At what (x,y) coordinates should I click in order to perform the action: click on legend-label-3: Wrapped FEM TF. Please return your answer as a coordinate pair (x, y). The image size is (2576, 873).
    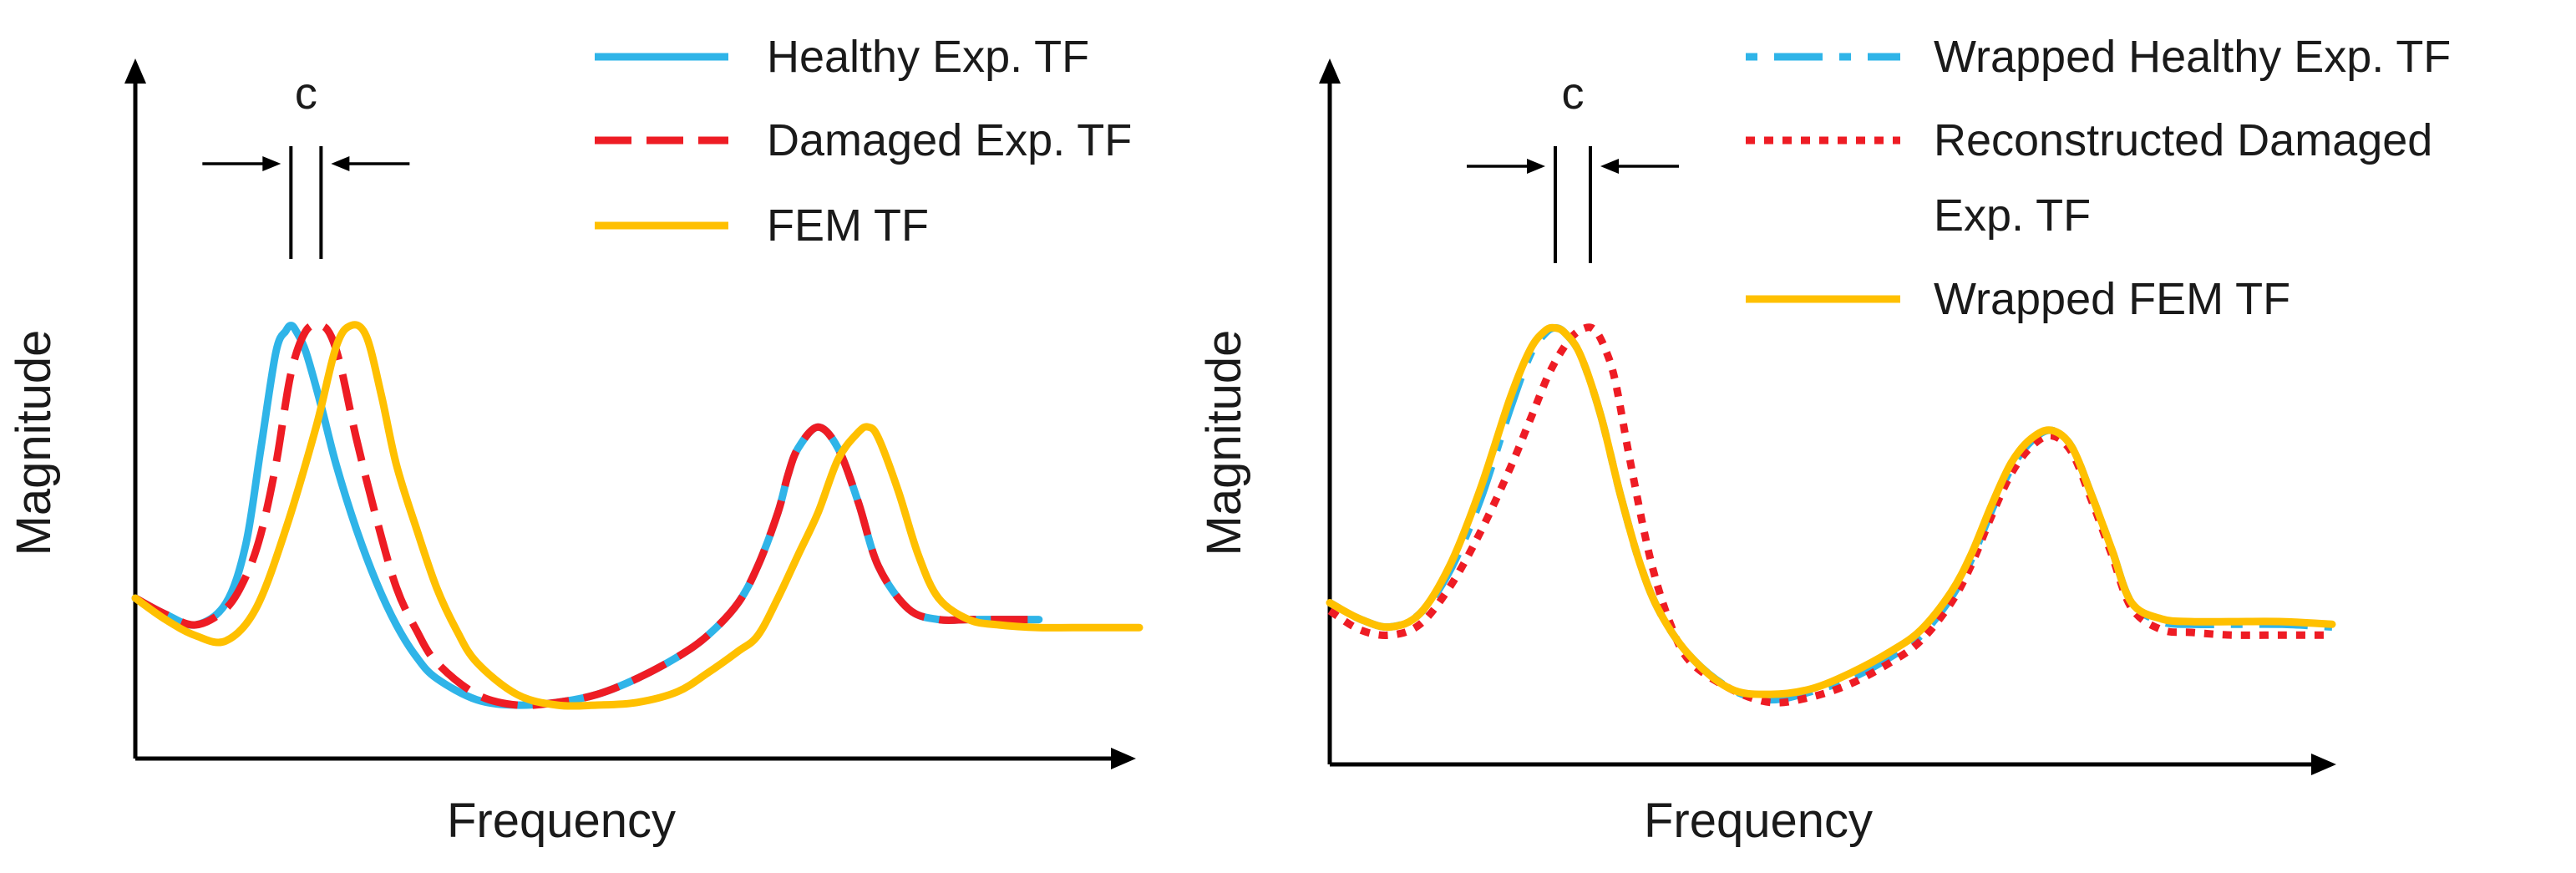
    Looking at the image, I should click on (2112, 299).